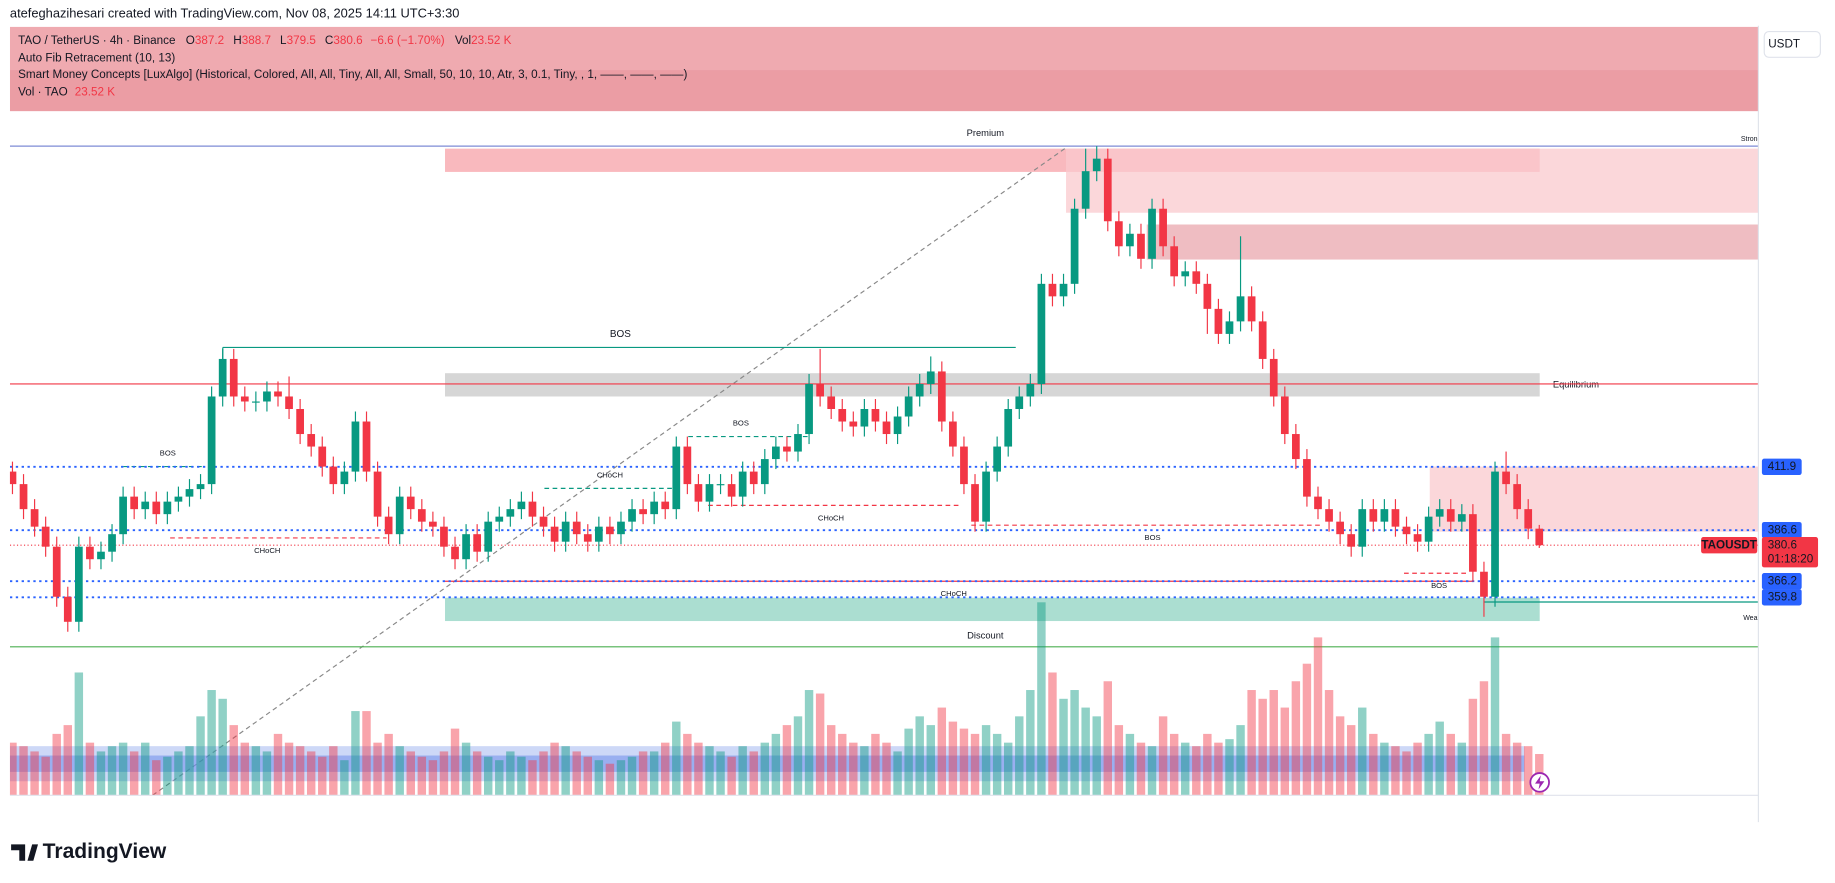  What do you see at coordinates (1784, 44) in the screenshot?
I see `currency: USDT` at bounding box center [1784, 44].